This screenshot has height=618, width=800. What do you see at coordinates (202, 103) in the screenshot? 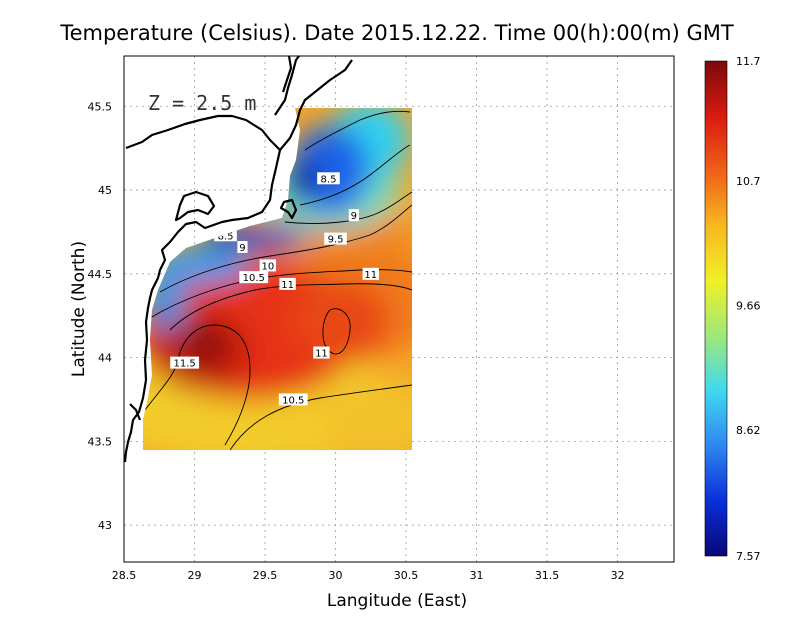
I see `depth-label: Z = 2.5 m` at bounding box center [202, 103].